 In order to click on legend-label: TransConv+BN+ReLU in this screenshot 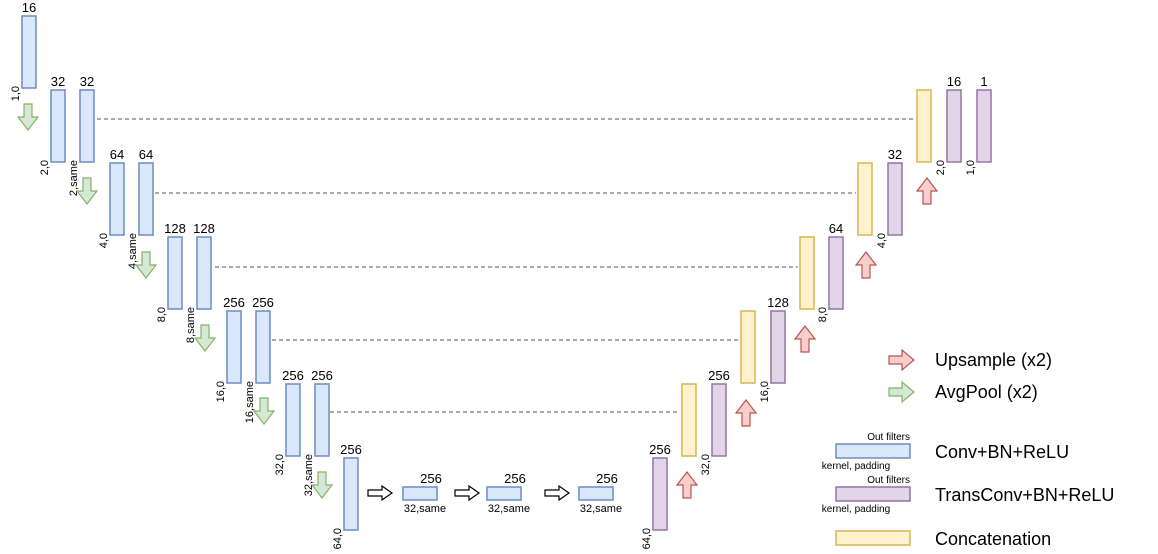, I will do `click(1024, 495)`.